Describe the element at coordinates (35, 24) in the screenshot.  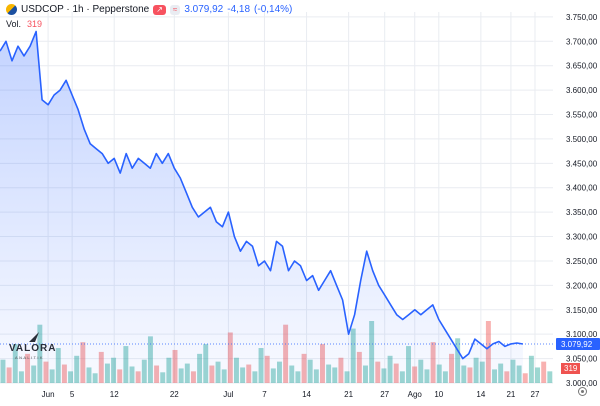
I see `volume-value: 319` at that location.